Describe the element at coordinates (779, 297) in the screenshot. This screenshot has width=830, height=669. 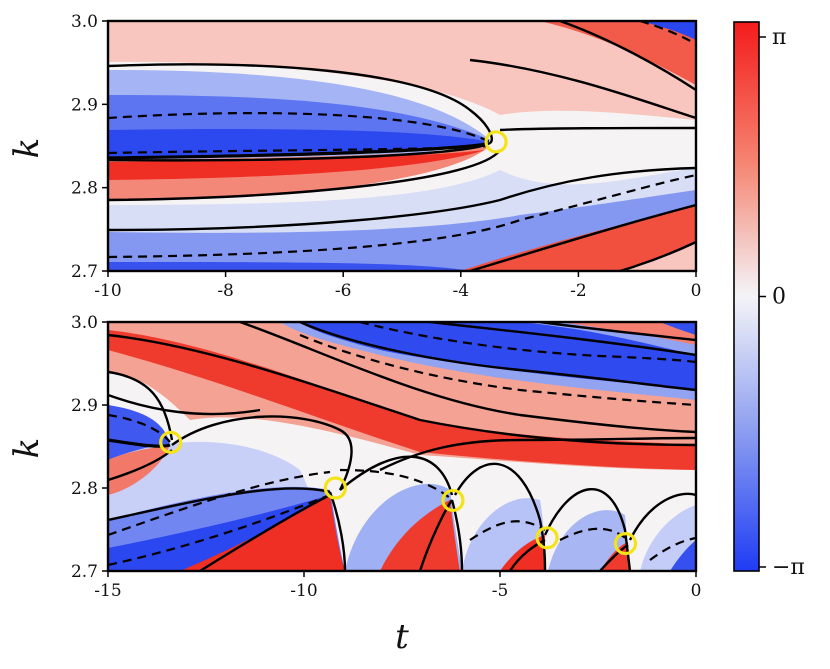
I see `colorbar-tick-label: 0` at that location.